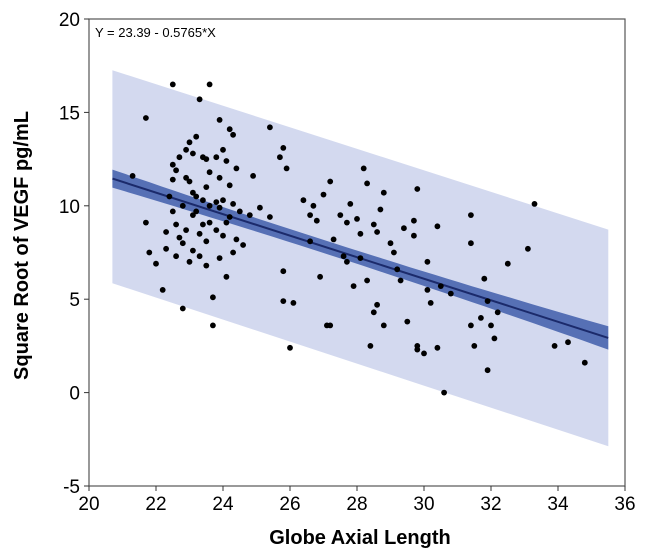 The width and height of the screenshot is (645, 549). Describe the element at coordinates (71, 487) in the screenshot. I see `y-tick-label--5: -5` at that location.